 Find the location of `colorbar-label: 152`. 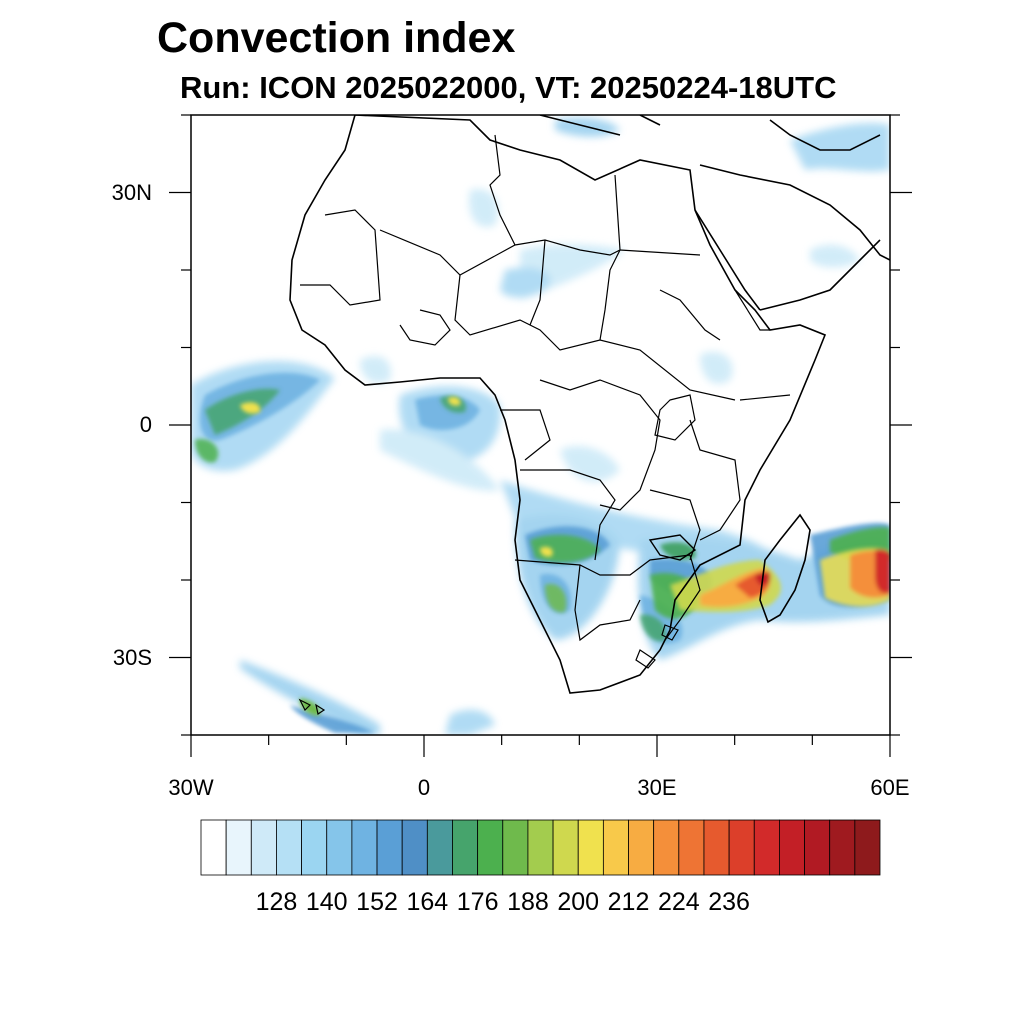

colorbar-label: 152 is located at coordinates (377, 902).